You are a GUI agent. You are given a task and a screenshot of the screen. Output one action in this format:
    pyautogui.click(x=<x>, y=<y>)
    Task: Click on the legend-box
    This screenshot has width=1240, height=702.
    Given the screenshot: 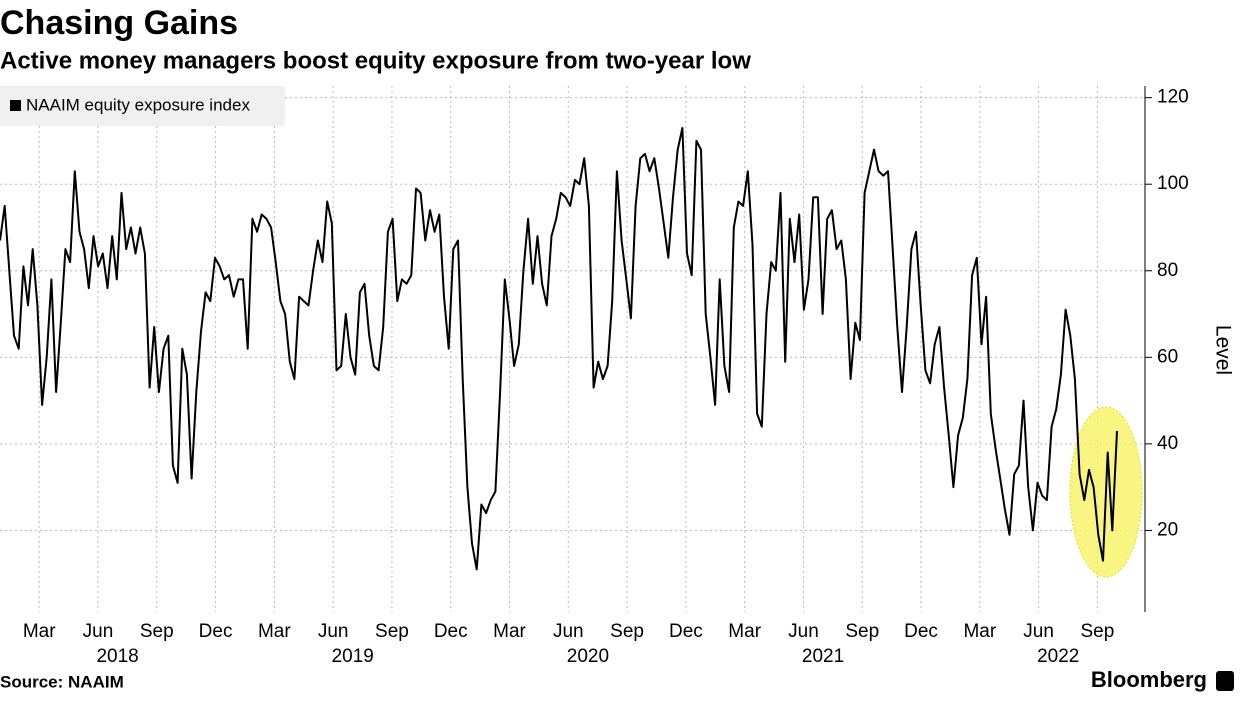 What is the action you would take?
    pyautogui.click(x=142, y=106)
    